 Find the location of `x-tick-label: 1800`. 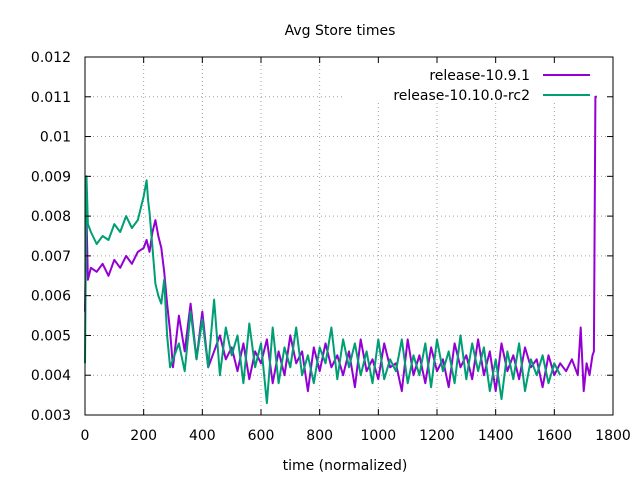

x-tick-label: 1800 is located at coordinates (613, 436).